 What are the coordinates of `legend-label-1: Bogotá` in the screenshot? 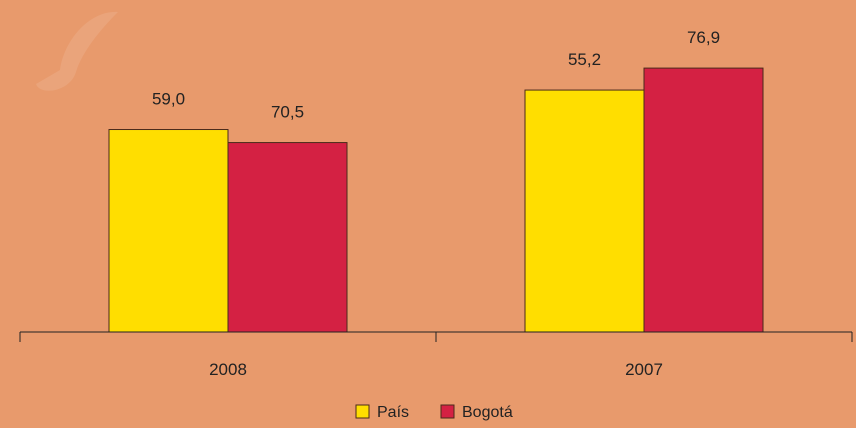 It's located at (487, 412).